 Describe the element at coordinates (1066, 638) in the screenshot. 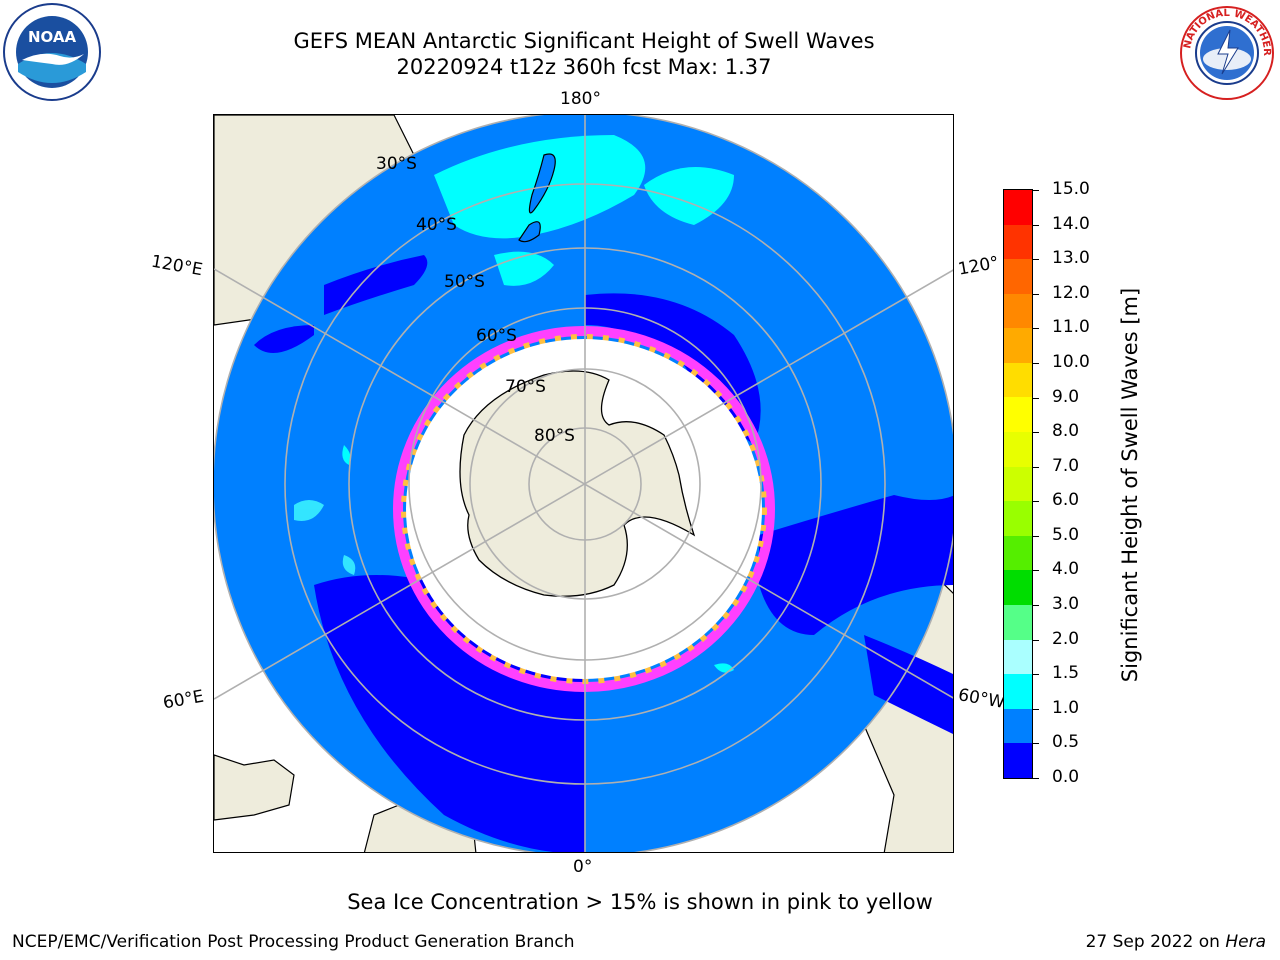

I see `colorbar-tick-label: 2.0` at that location.